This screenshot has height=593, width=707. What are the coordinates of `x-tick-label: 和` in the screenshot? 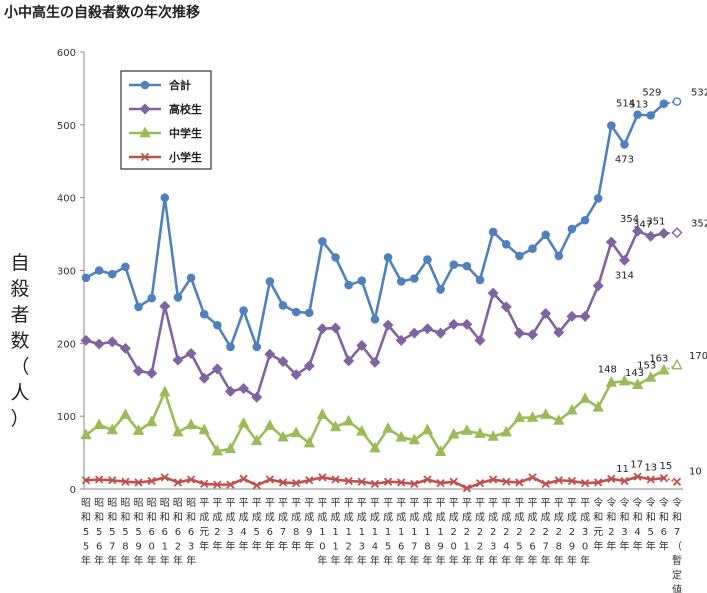 It's located at (191, 518).